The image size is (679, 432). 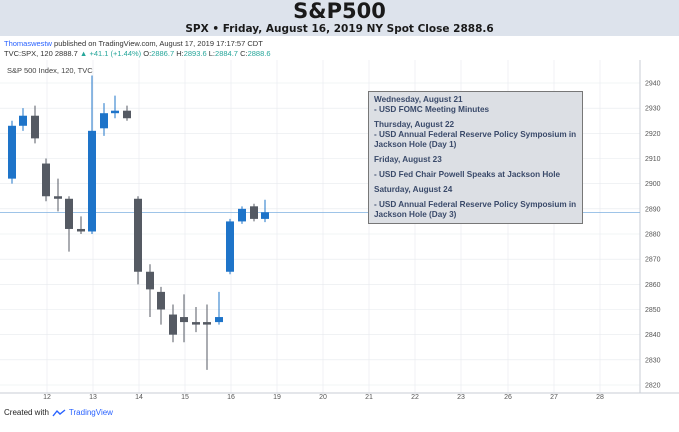 I want to click on tradingview-logo-icon, so click(x=59, y=412).